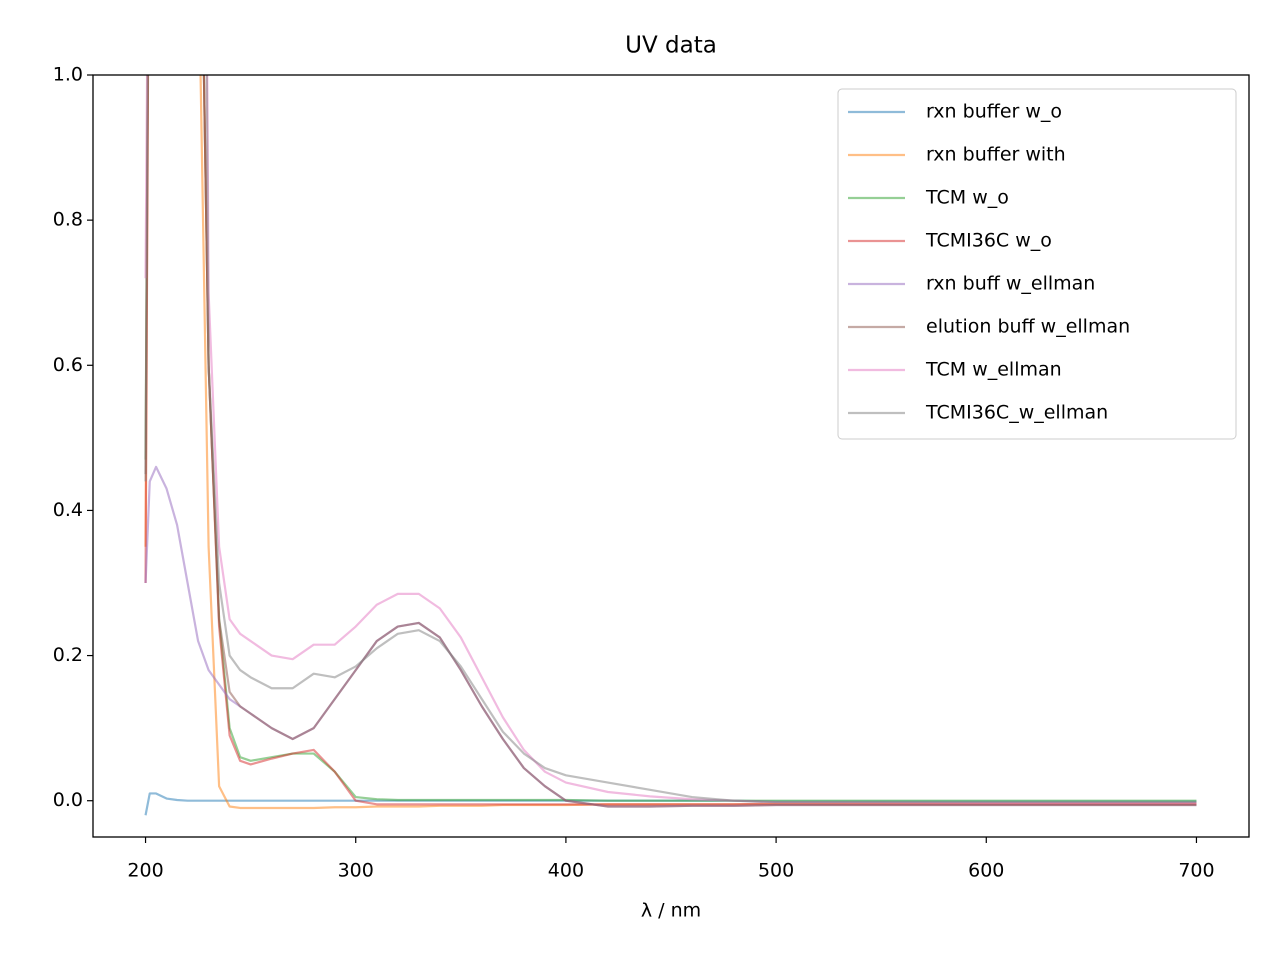 This screenshot has height=960, width=1280. I want to click on x-axis-label: λ / nm, so click(671, 911).